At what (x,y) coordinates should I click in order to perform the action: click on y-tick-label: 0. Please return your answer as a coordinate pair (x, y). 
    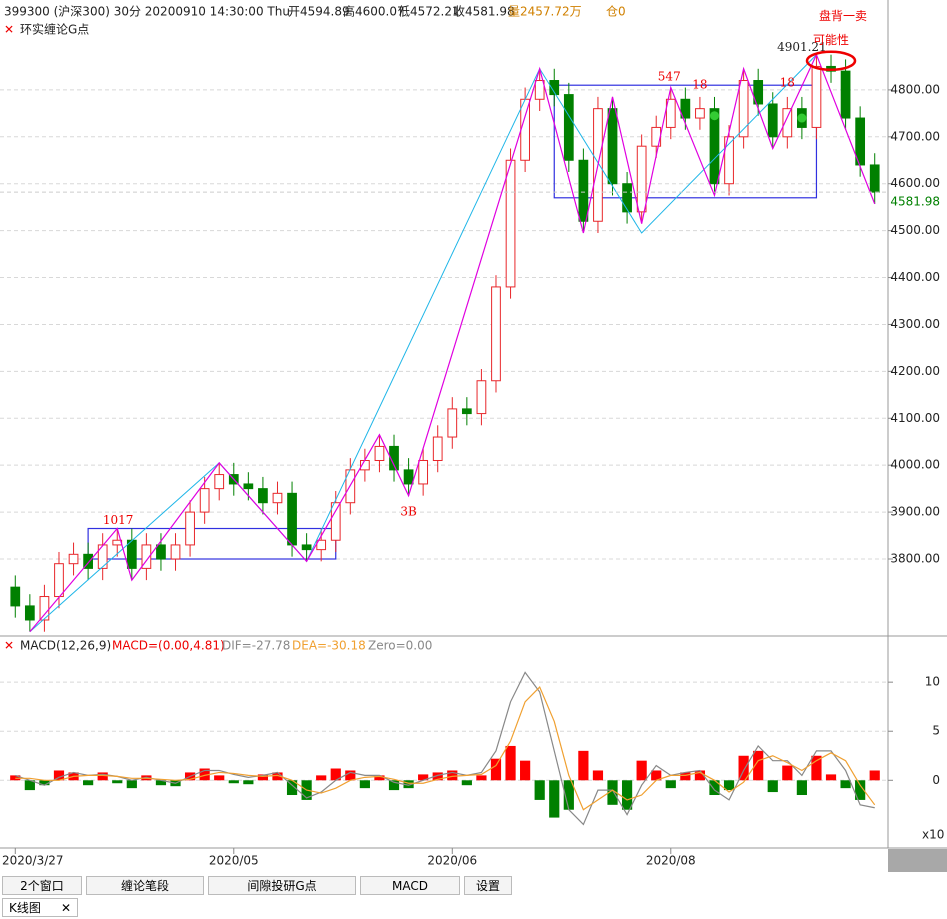
    Looking at the image, I should click on (936, 780).